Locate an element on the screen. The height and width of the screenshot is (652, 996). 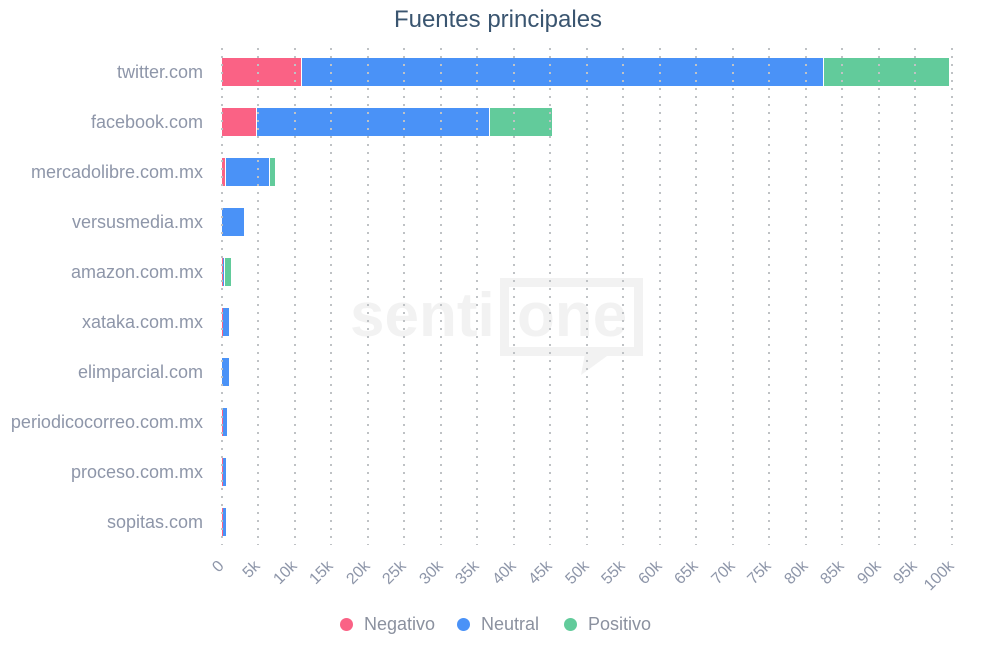
svg-text: one is located at coordinates (572, 315).